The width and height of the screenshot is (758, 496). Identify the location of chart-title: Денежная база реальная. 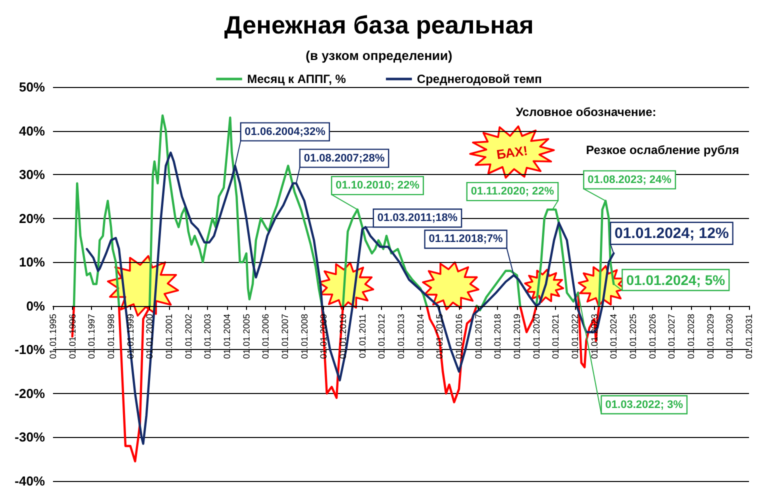
(379, 26).